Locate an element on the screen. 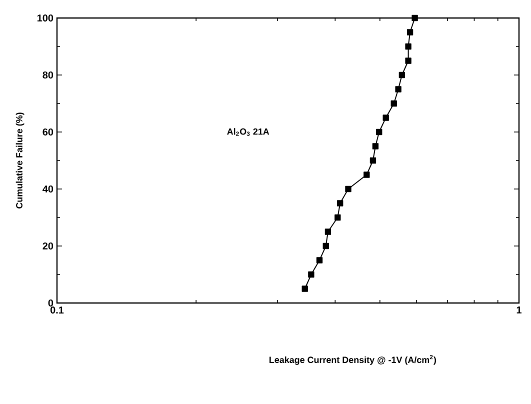 The image size is (531, 404). y-tick-label: 100 is located at coordinates (45, 18).